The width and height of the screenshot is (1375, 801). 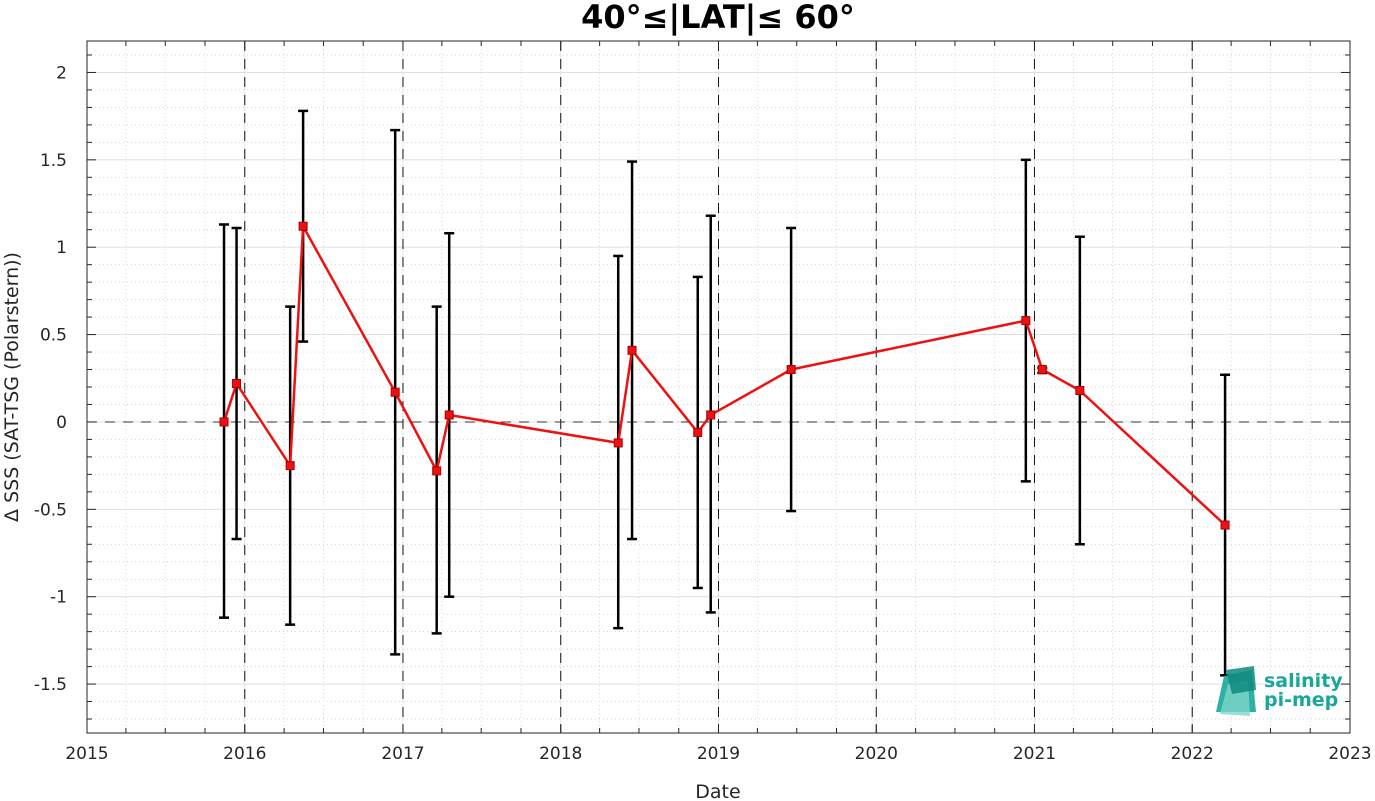 I want to click on y-tick-label: -1.5, so click(x=50, y=685).